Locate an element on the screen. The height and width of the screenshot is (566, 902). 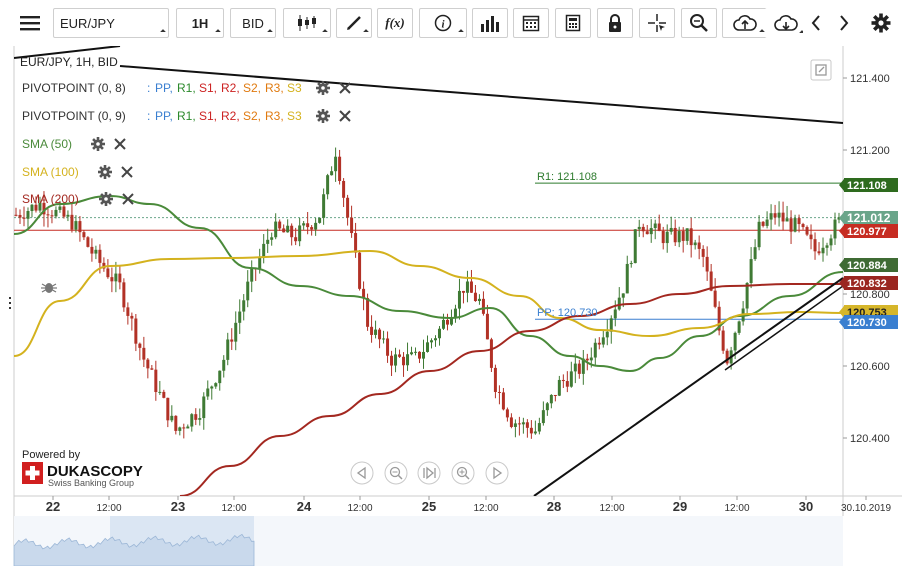
price-badge-label: 120.977 is located at coordinates (867, 232).